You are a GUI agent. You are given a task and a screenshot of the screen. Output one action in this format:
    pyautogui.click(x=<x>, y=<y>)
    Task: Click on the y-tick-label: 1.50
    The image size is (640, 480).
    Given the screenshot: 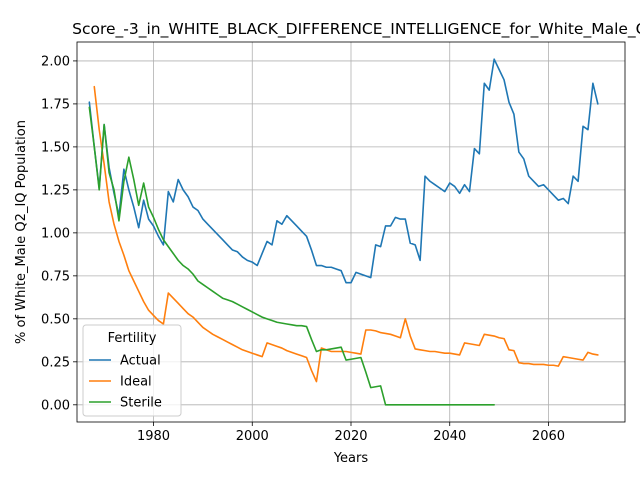 What is the action you would take?
    pyautogui.click(x=55, y=147)
    